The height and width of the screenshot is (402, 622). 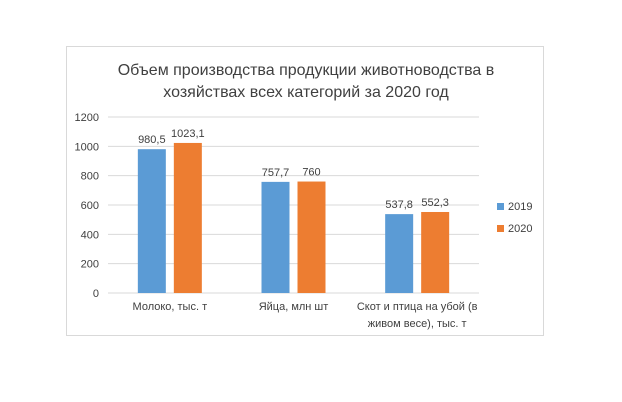 I want to click on y-tick-label-400: 400, so click(x=90, y=235).